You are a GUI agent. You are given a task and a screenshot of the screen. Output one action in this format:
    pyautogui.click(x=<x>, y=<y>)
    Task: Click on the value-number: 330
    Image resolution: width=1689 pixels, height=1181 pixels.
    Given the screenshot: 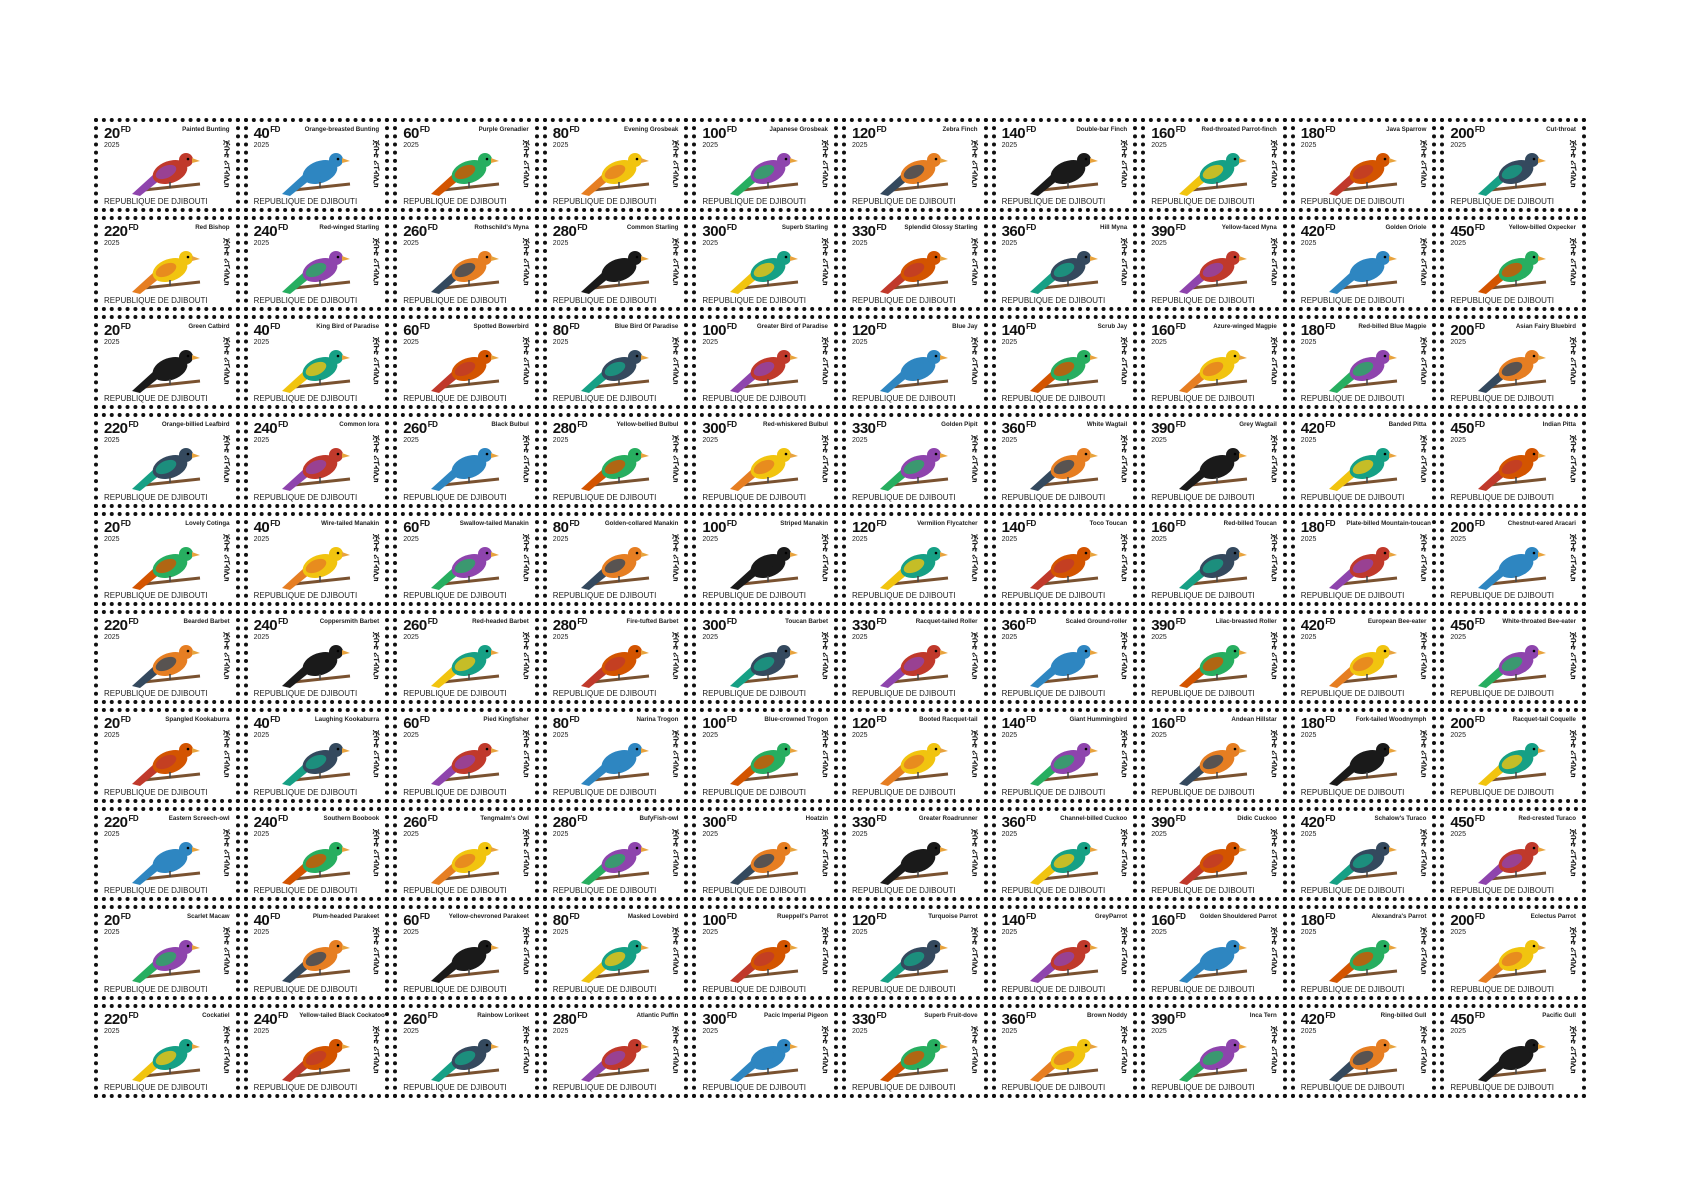 What is the action you would take?
    pyautogui.click(x=864, y=1019)
    